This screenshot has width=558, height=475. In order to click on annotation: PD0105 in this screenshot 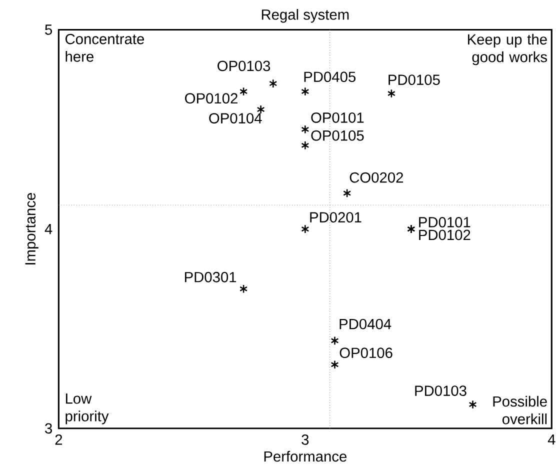, I will do `click(414, 79)`.